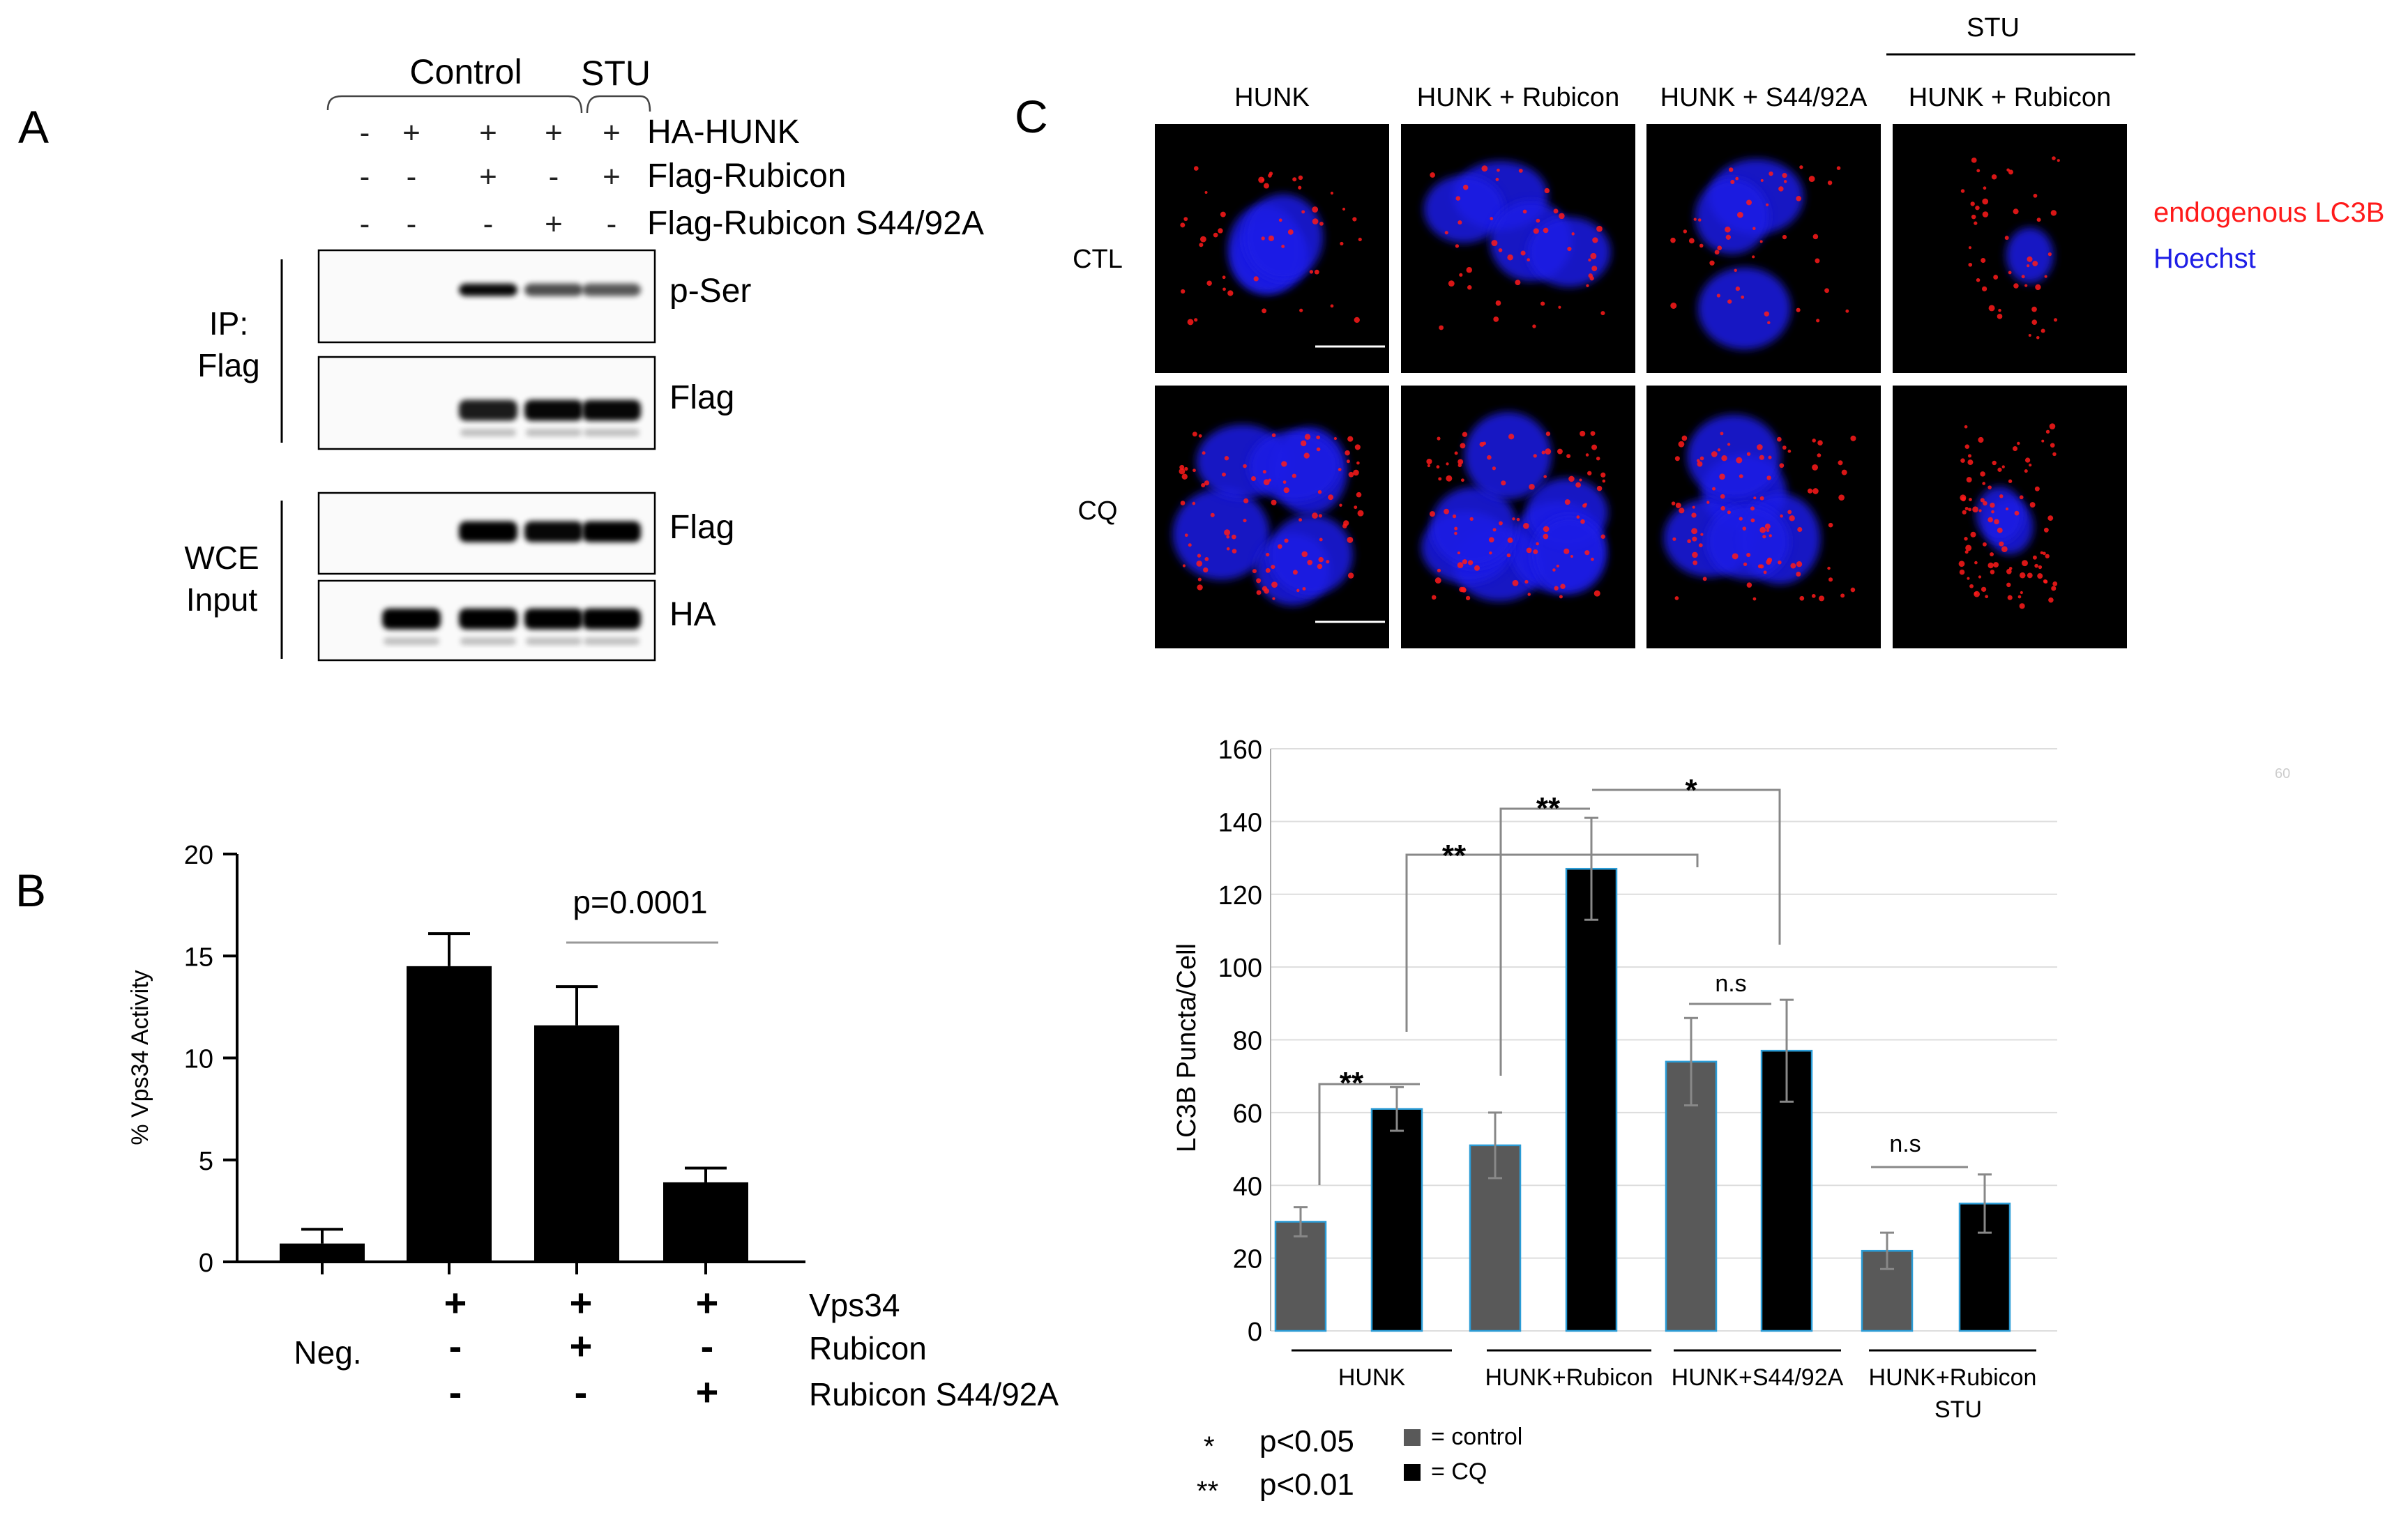 This screenshot has width=2408, height=1524. I want to click on panel-c-letter: C, so click(1031, 117).